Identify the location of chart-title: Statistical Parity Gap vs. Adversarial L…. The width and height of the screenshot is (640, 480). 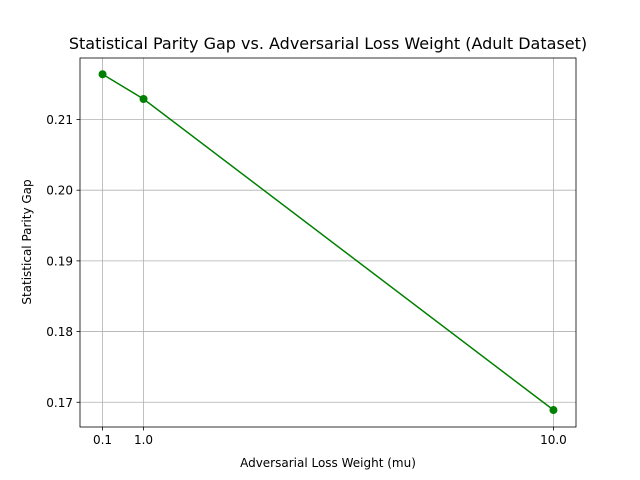
(328, 43).